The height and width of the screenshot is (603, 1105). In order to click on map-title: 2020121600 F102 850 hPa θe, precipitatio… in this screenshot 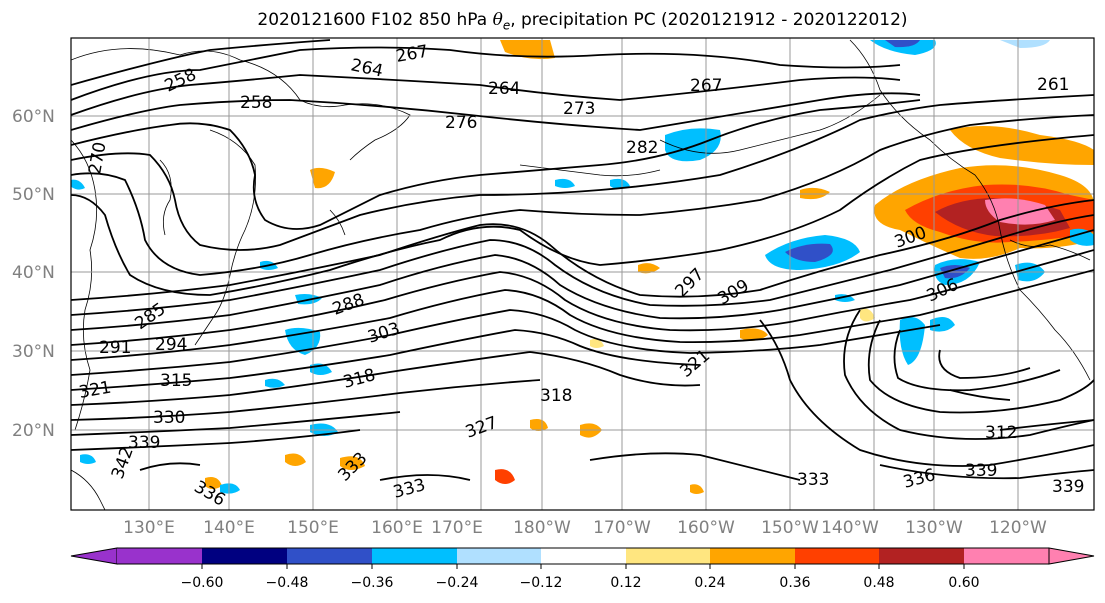, I will do `click(552, 21)`.